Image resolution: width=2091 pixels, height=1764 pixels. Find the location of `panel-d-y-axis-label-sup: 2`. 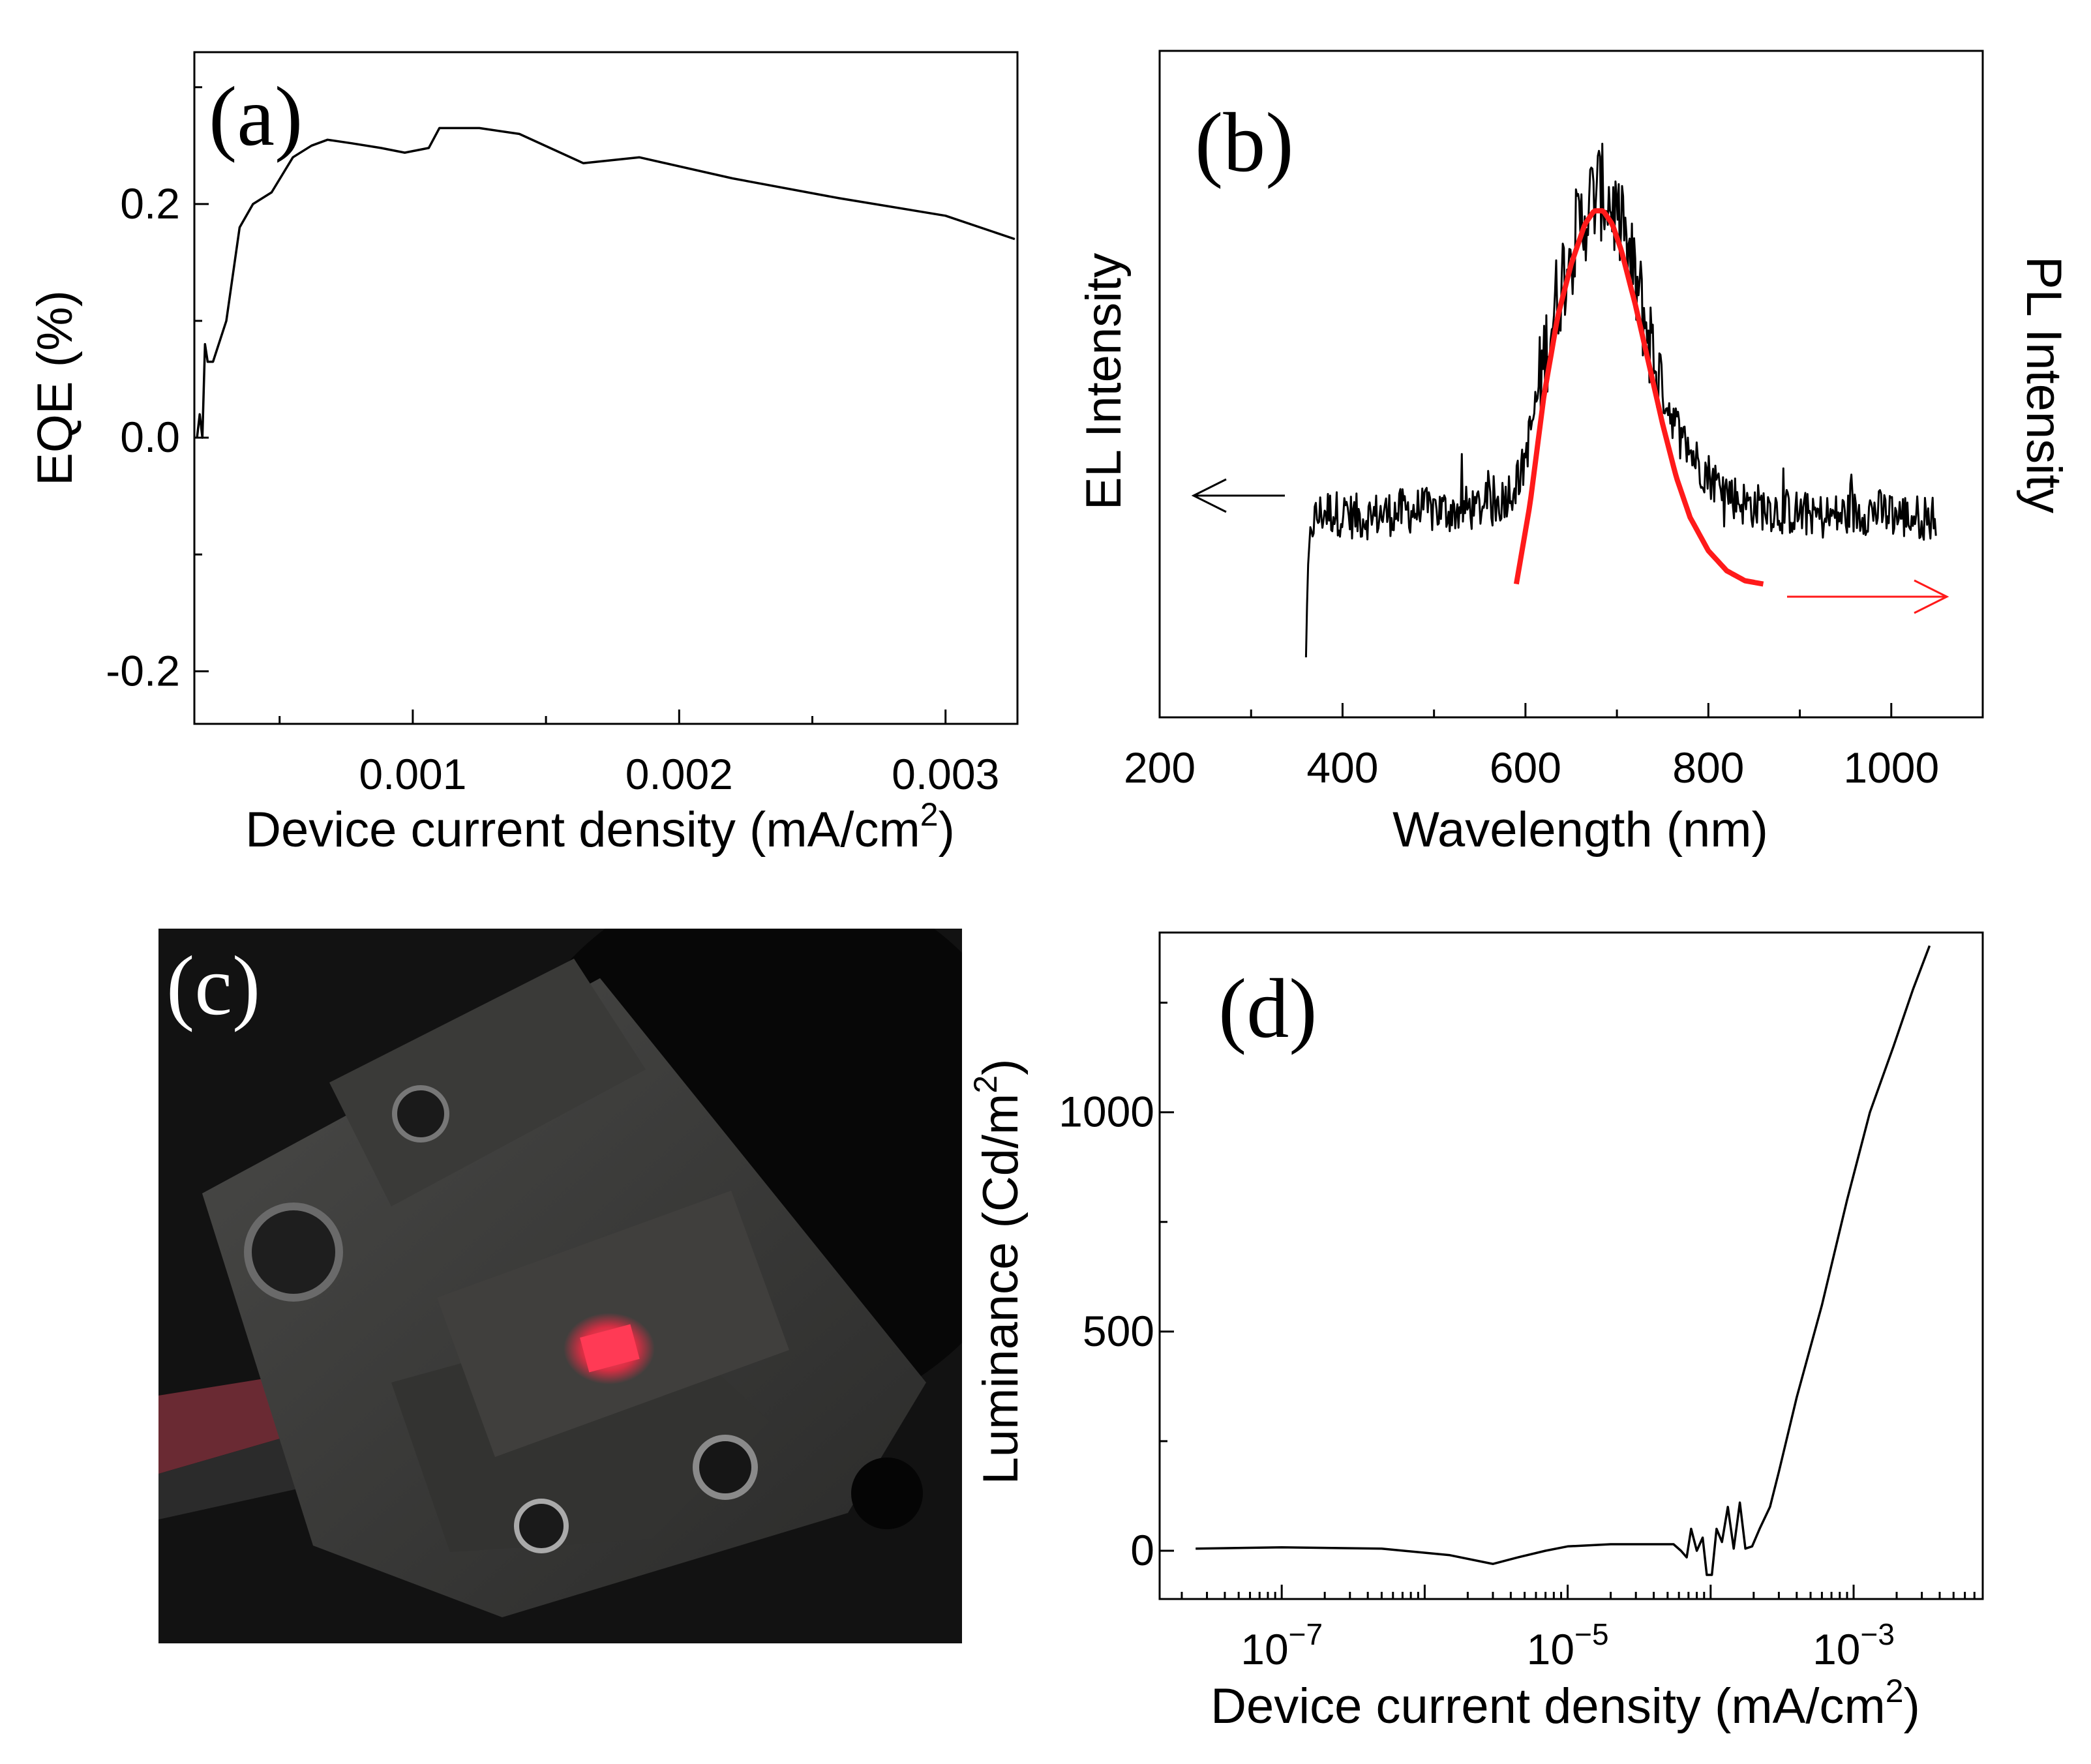

panel-d-y-axis-label-sup: 2 is located at coordinates (985, 1084).